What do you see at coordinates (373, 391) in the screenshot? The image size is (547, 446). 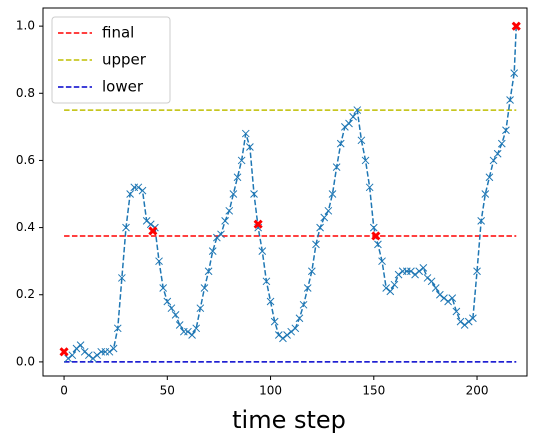 I see `x-tick-label: 150` at bounding box center [373, 391].